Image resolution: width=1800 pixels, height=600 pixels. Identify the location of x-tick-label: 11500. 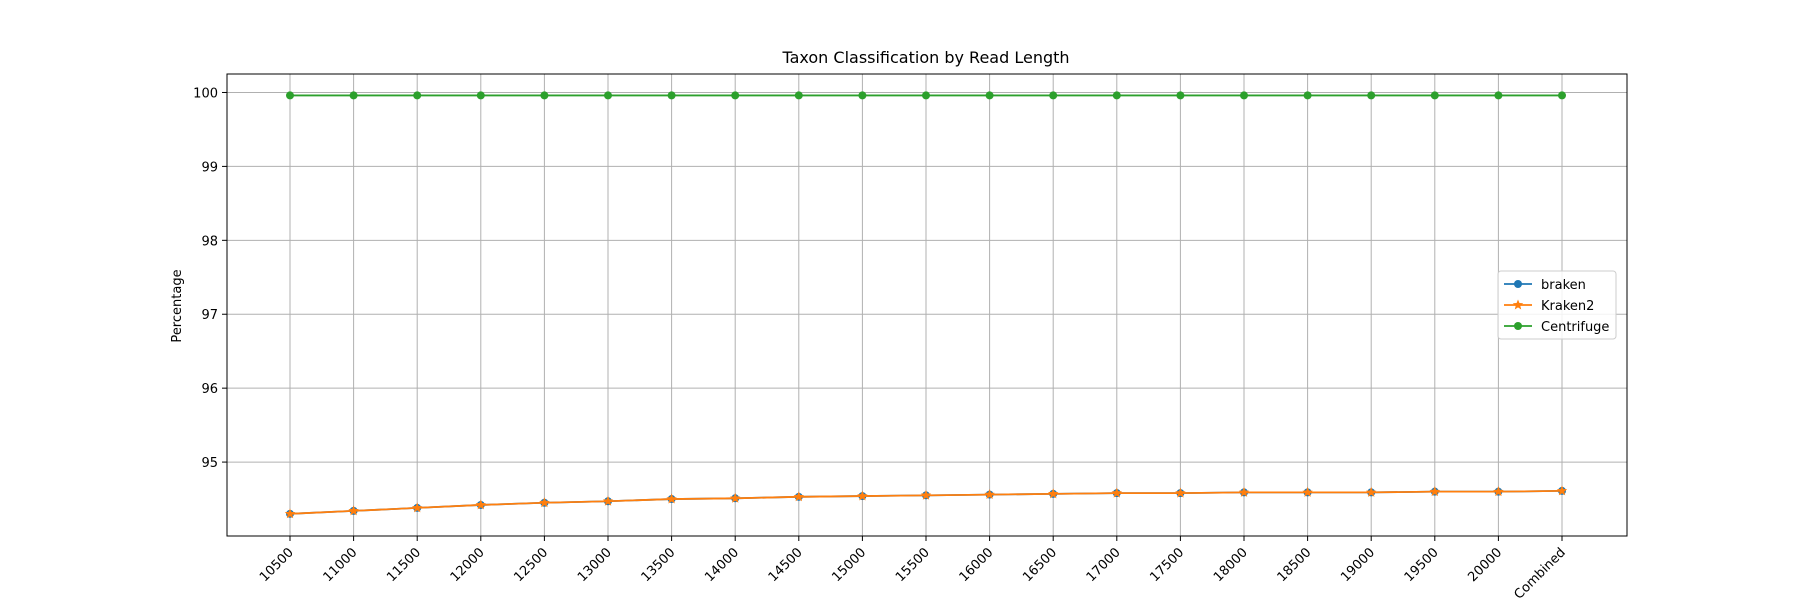
(404, 565).